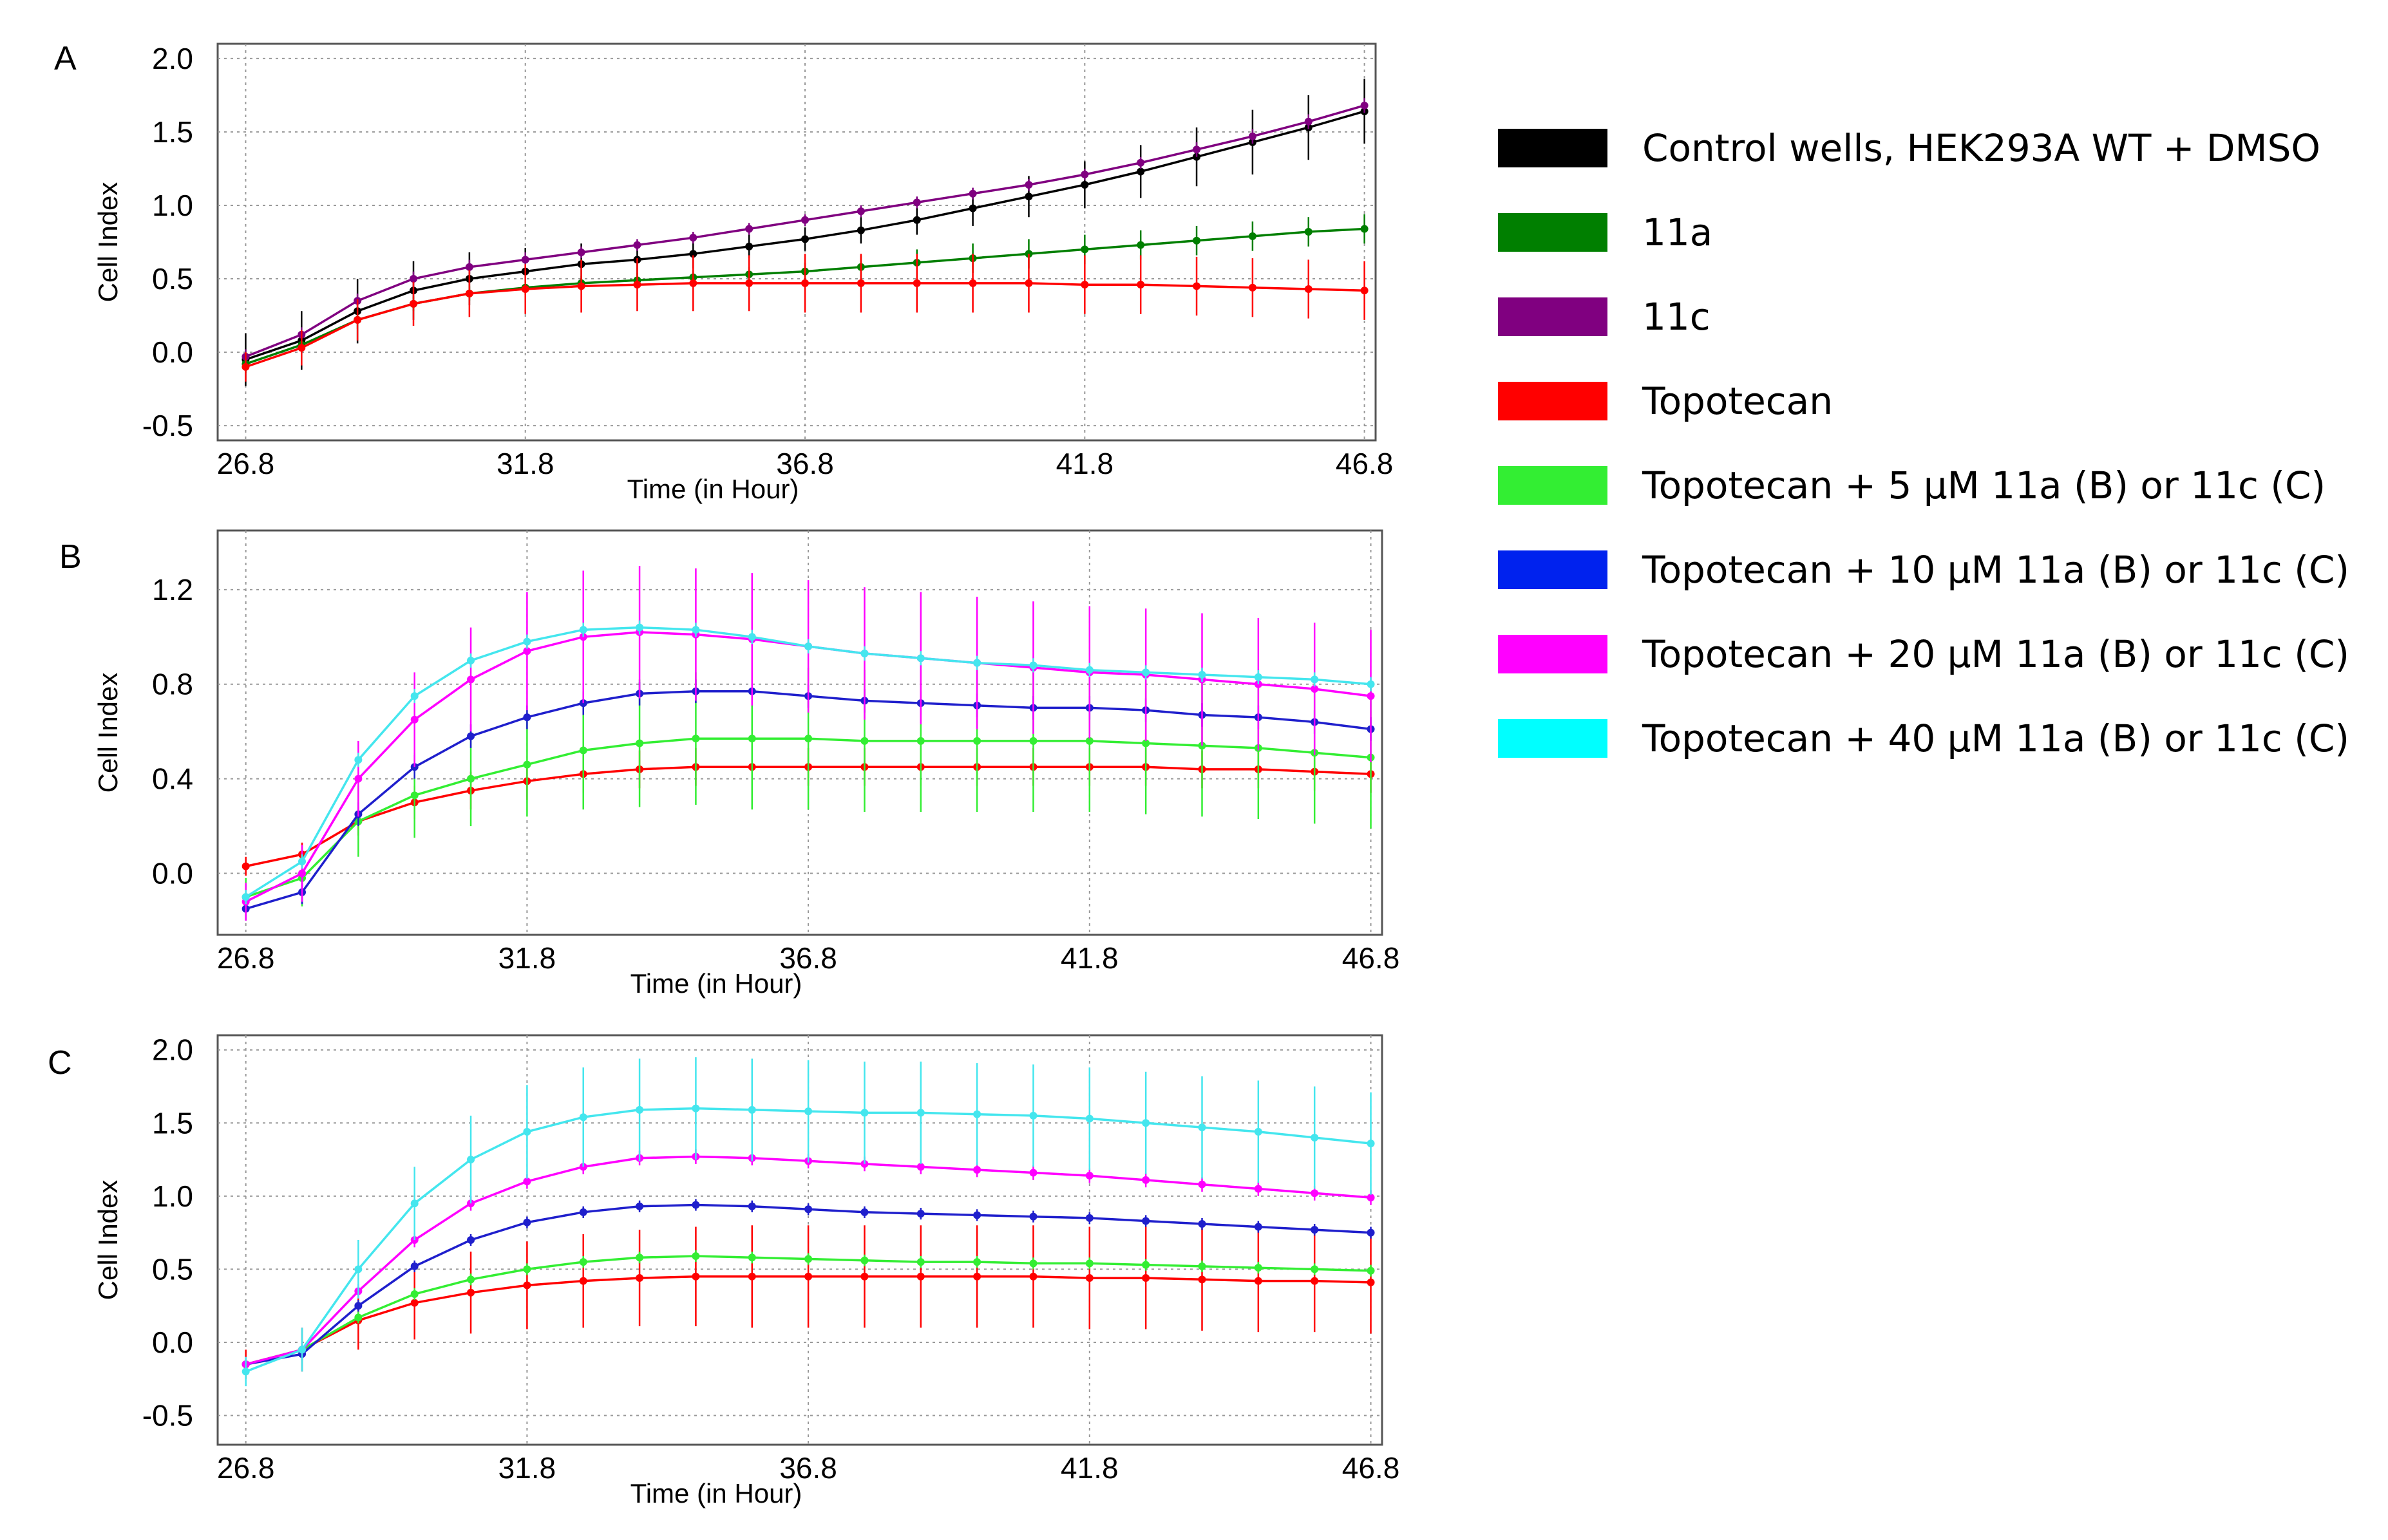  Describe the element at coordinates (713, 489) in the screenshot. I see `x-axis-label: Time (in Hour)` at that location.